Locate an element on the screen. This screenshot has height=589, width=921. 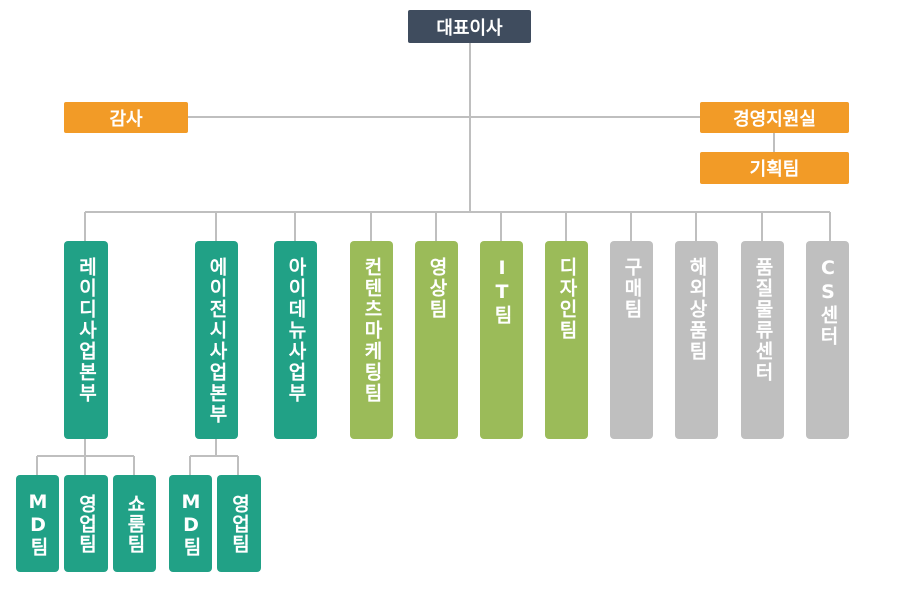
ceo-box: 대표이사 is located at coordinates (469, 26).